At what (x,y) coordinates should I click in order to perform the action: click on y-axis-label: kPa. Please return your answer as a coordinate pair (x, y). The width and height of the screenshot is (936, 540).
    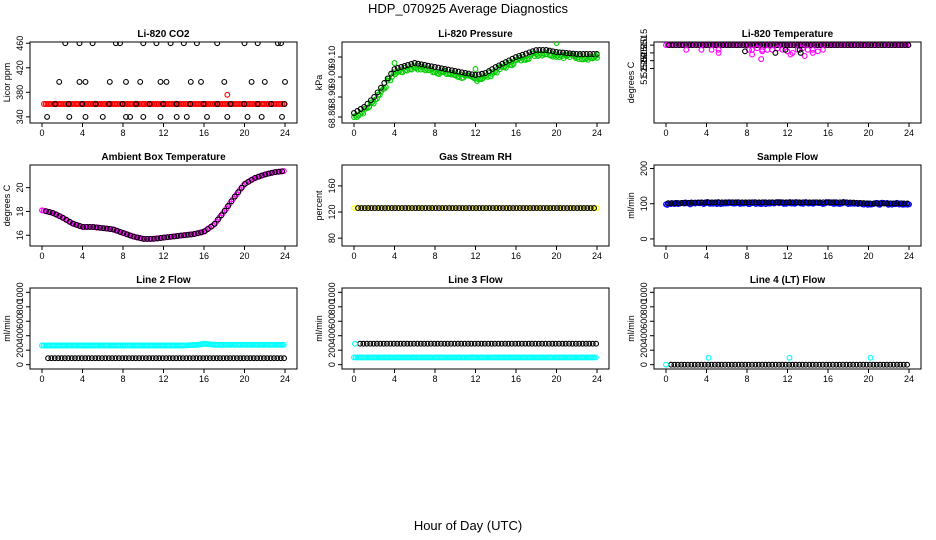
    Looking at the image, I should click on (319, 83).